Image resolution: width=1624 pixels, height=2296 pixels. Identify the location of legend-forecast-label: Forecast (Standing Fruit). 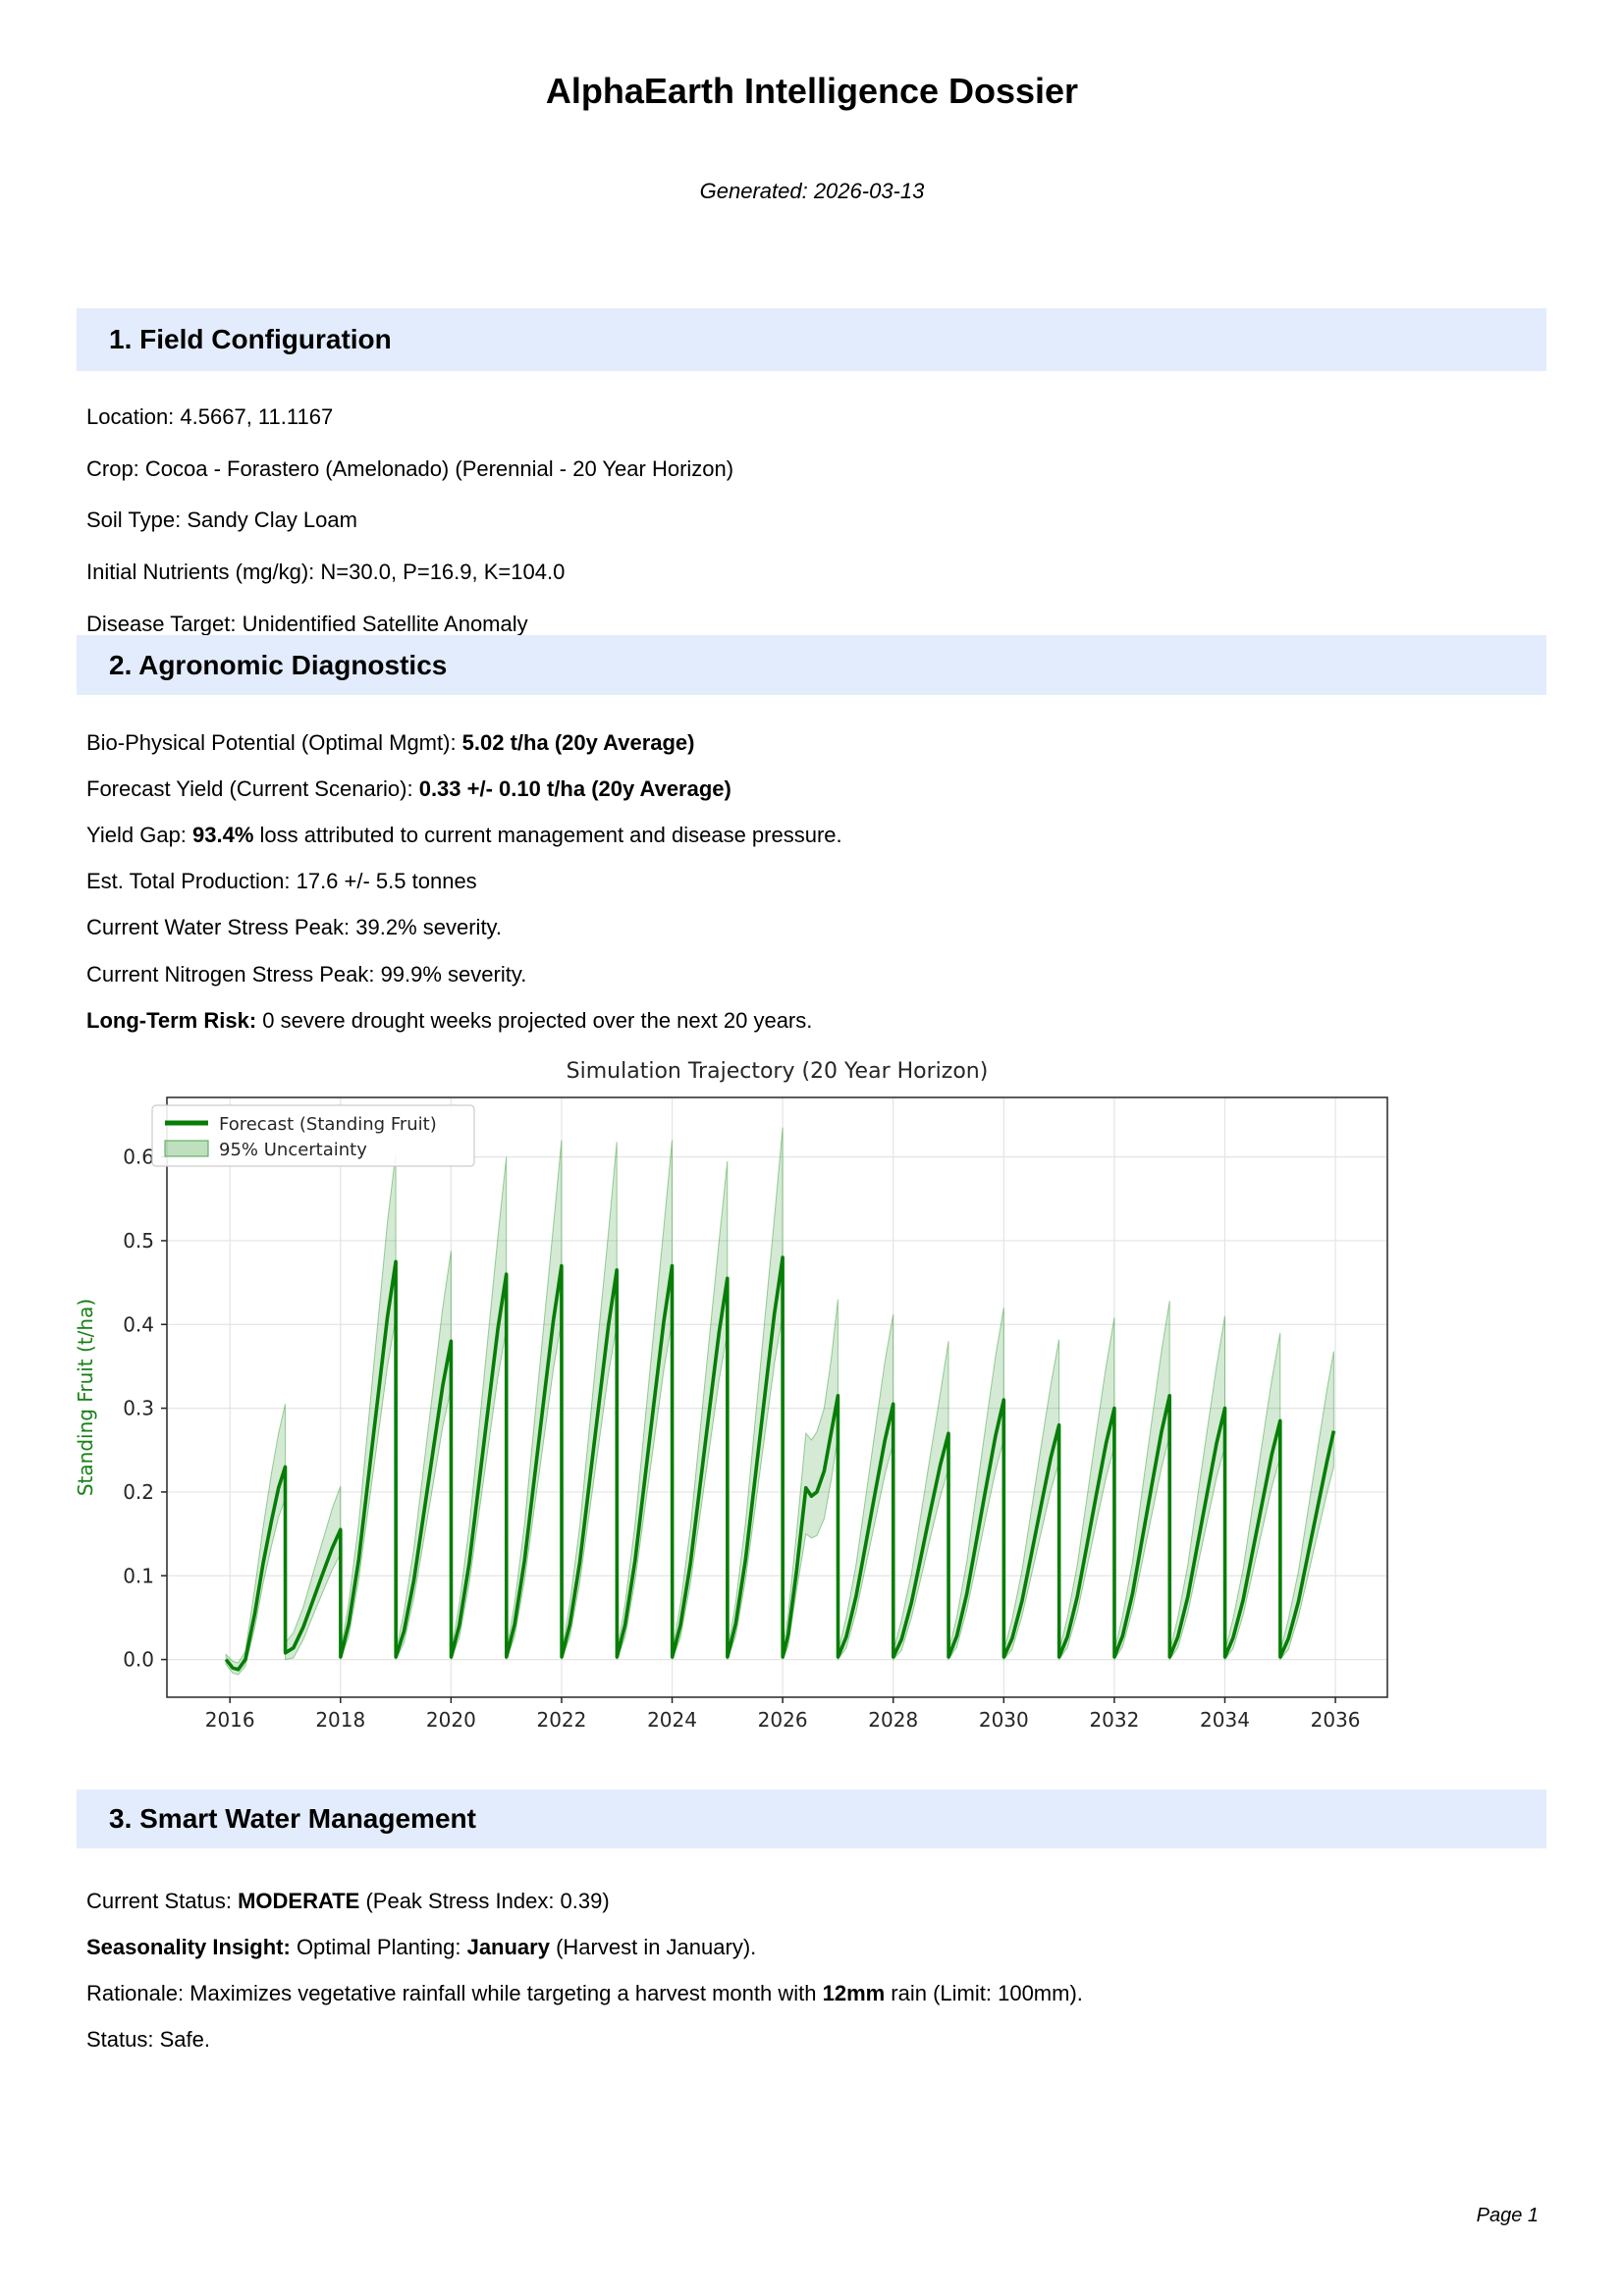
(328, 1124).